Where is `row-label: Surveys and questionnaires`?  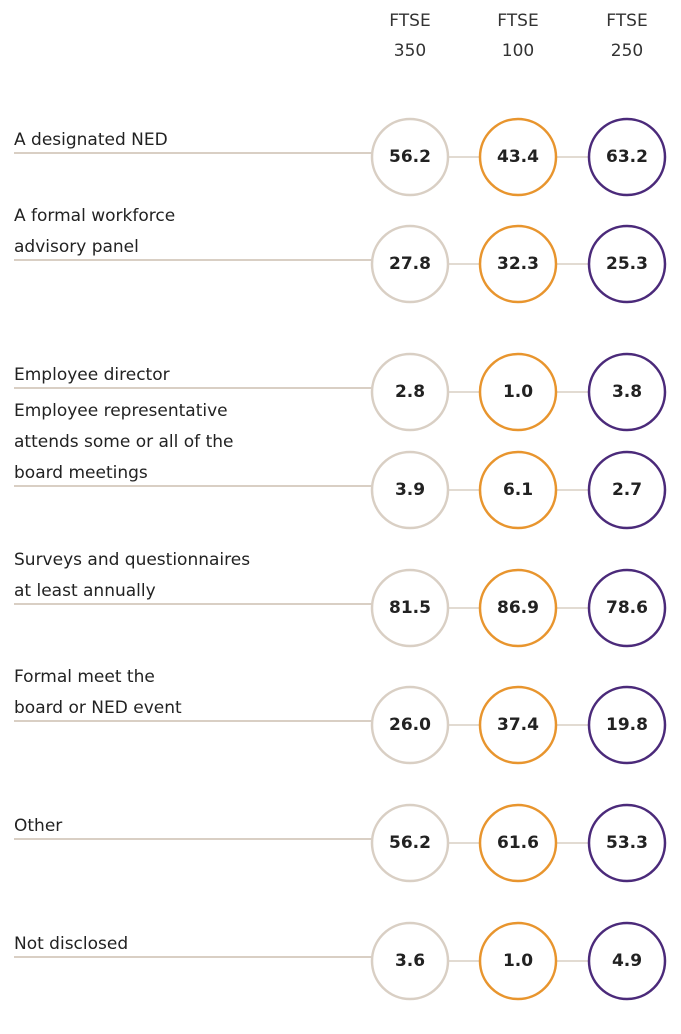
row-label: Surveys and questionnaires is located at coordinates (132, 560).